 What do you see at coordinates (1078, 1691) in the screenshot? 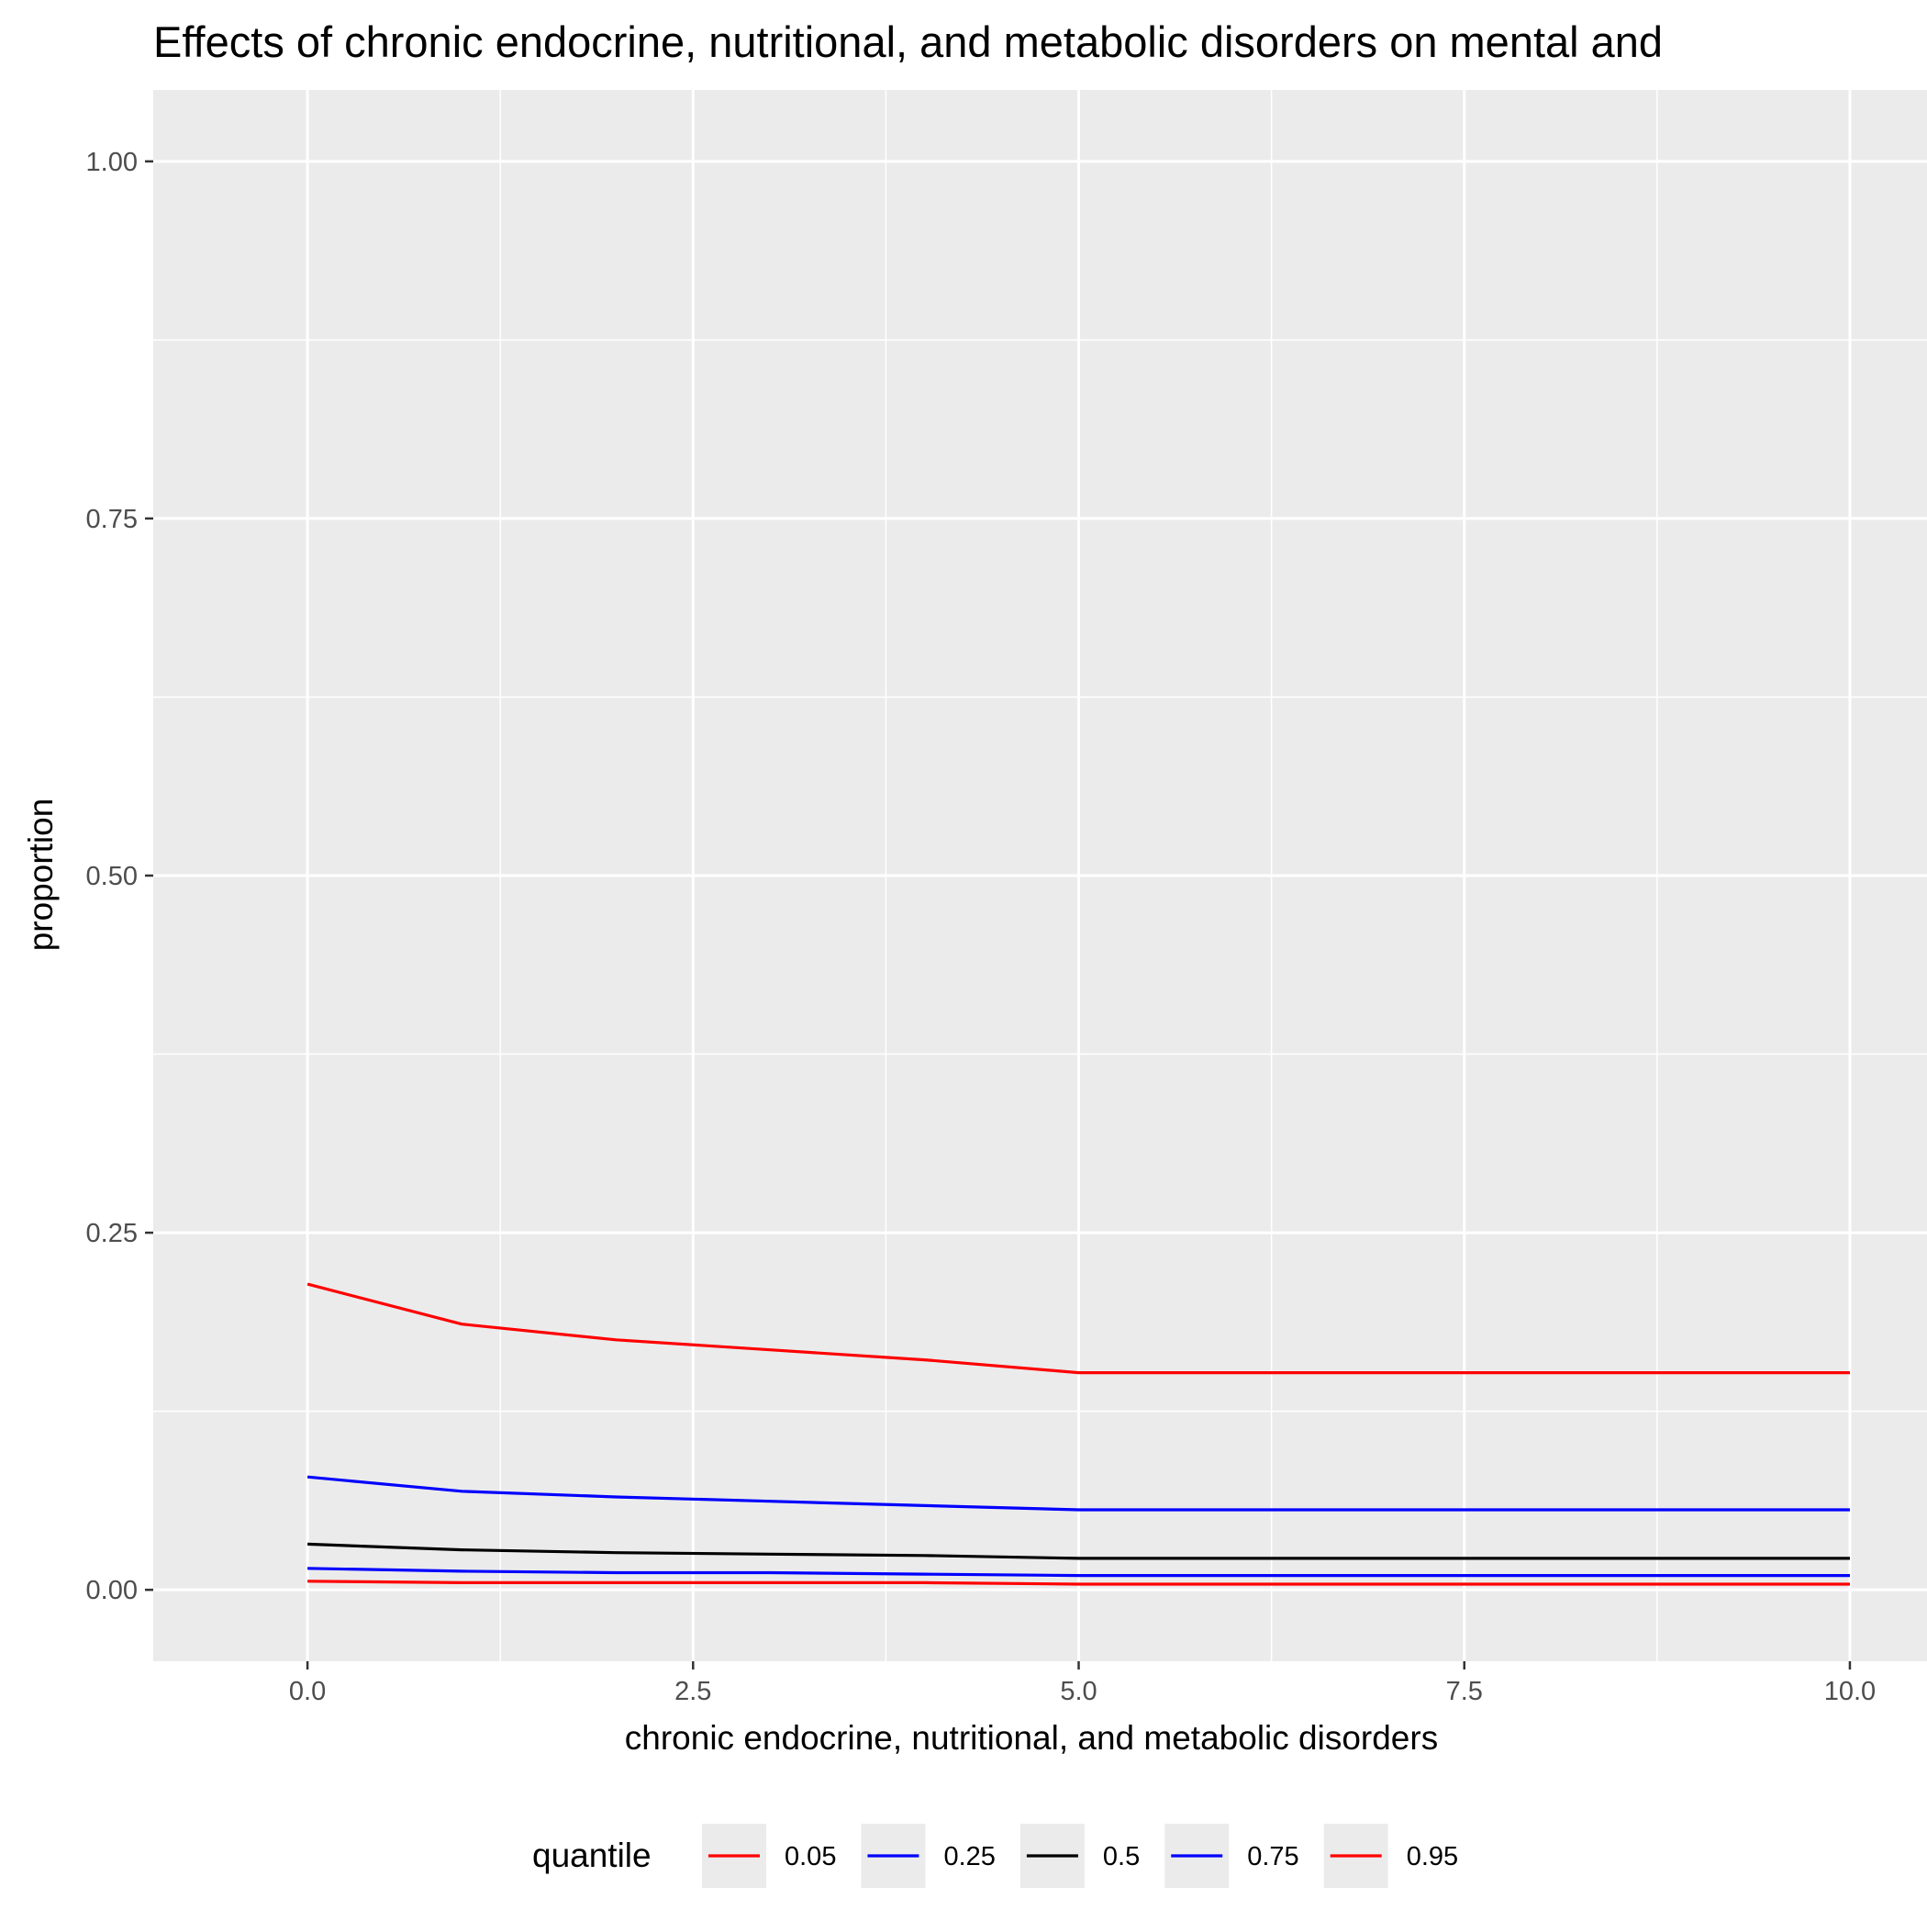
I see `x-tick-label: 5.0` at bounding box center [1078, 1691].